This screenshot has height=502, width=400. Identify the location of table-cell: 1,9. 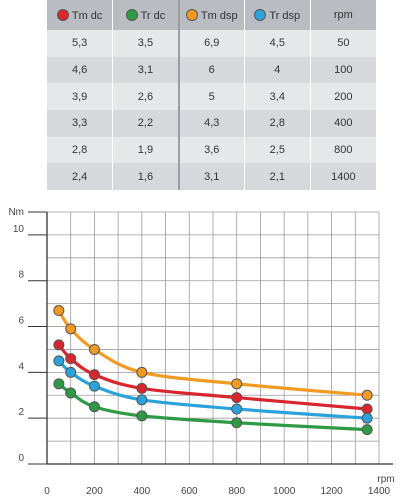
(146, 150).